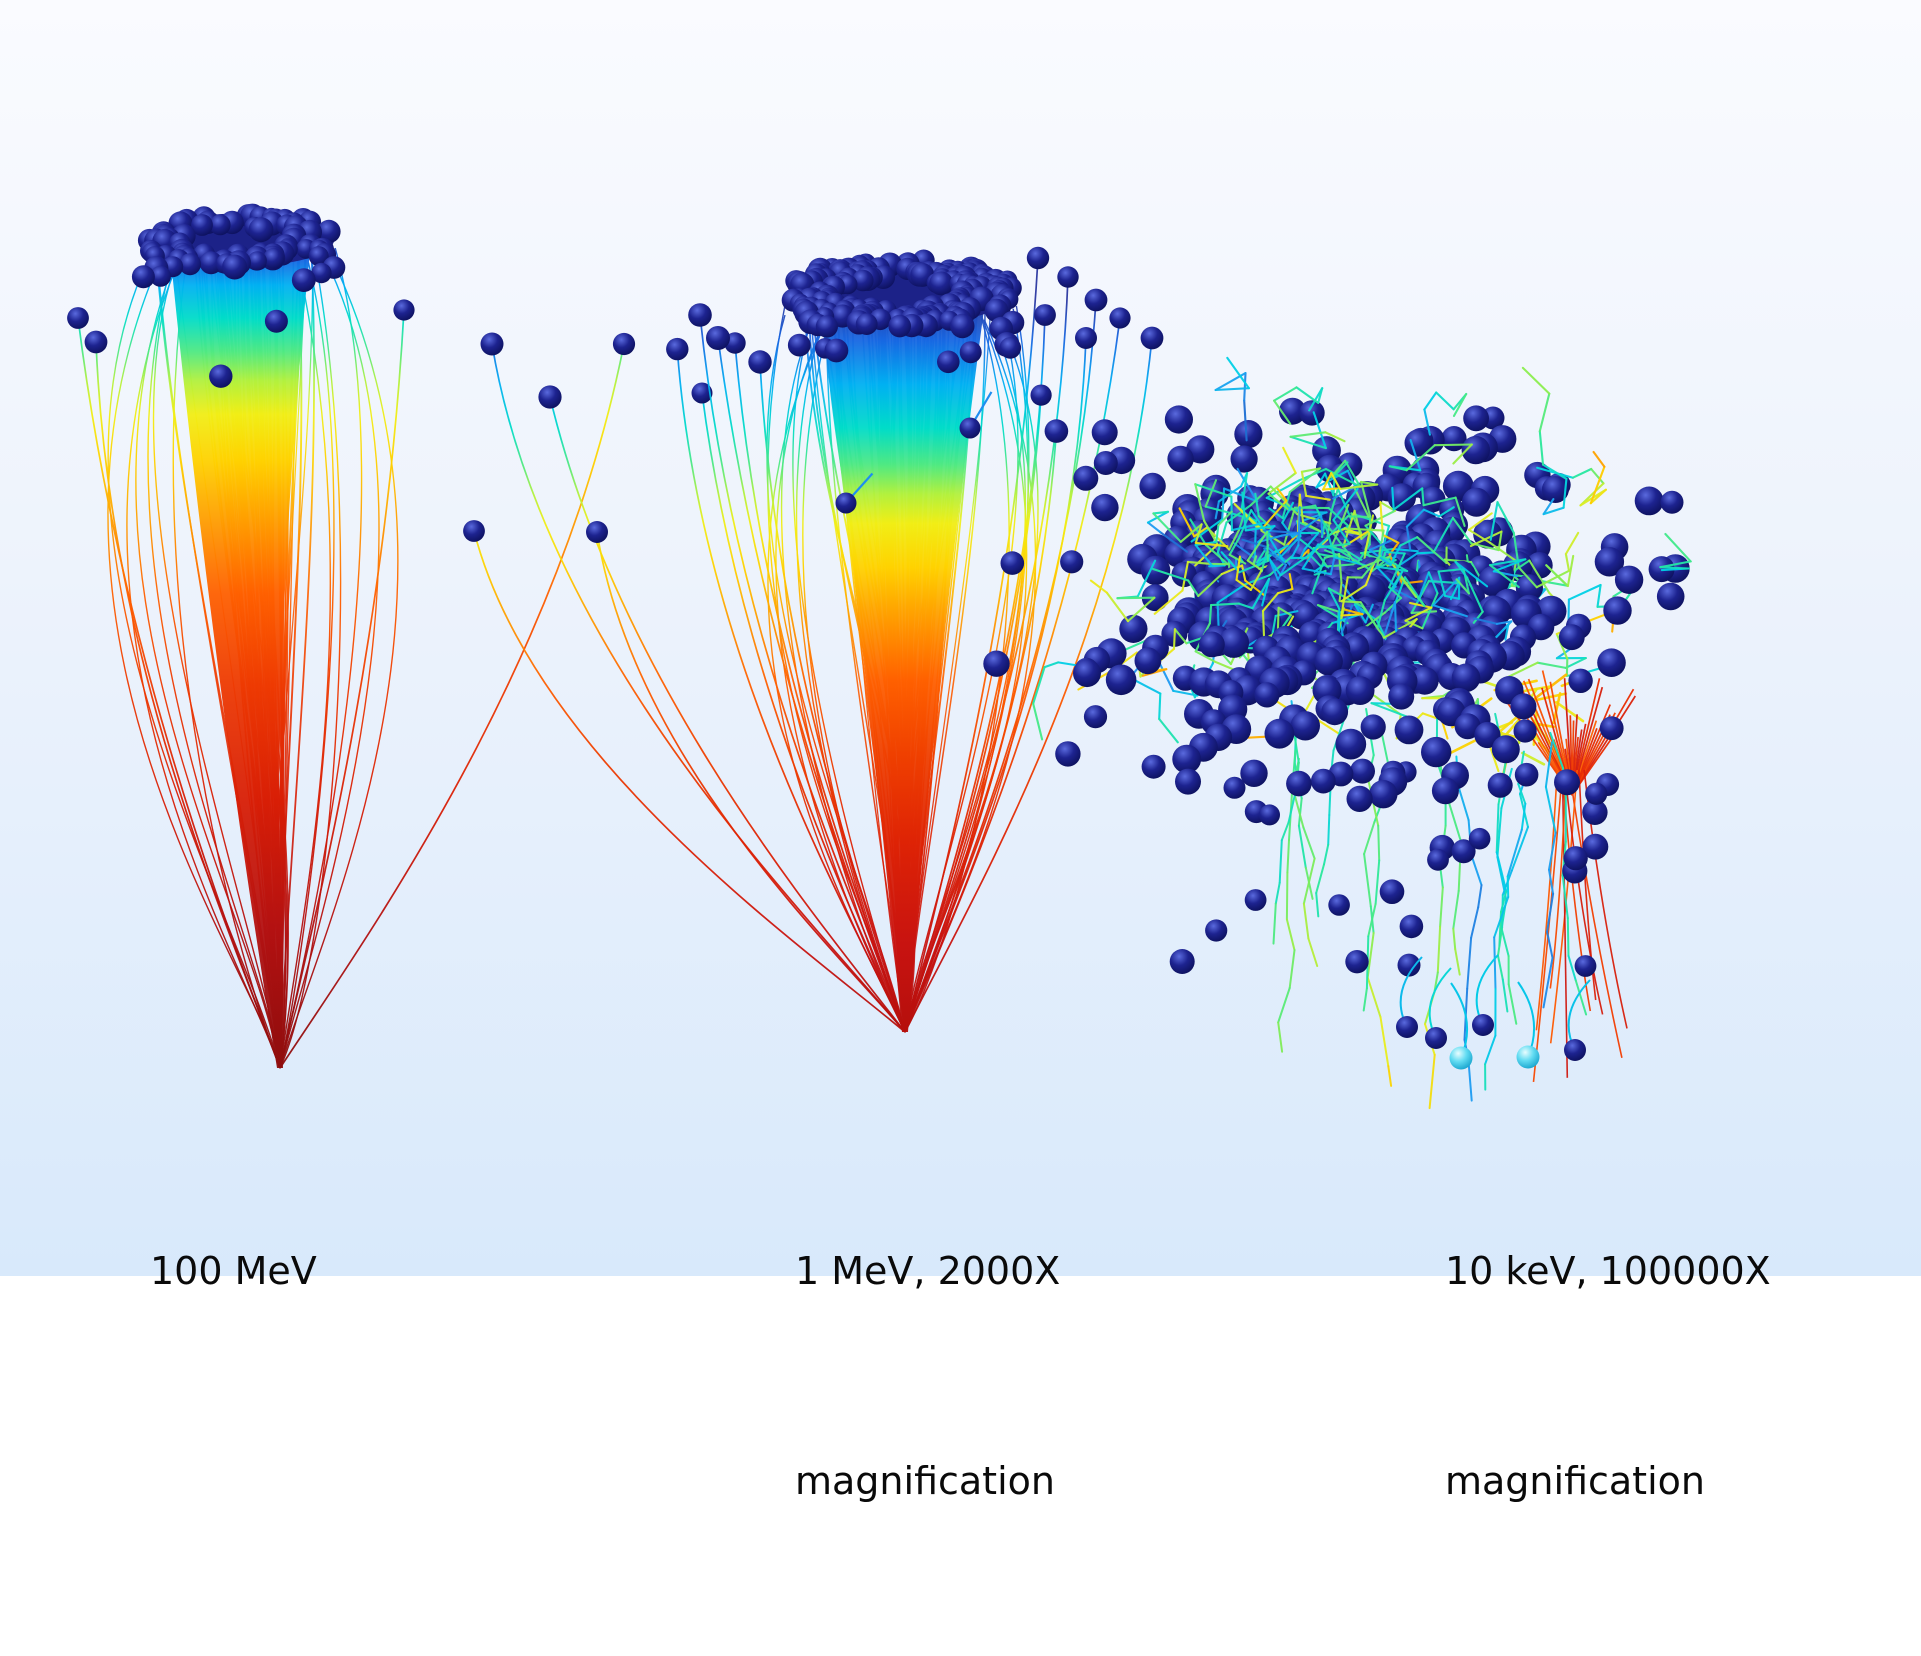 The image size is (1921, 1656). Describe the element at coordinates (233, 1341) in the screenshot. I see `panel-label-100mev: 100 MeV` at that location.